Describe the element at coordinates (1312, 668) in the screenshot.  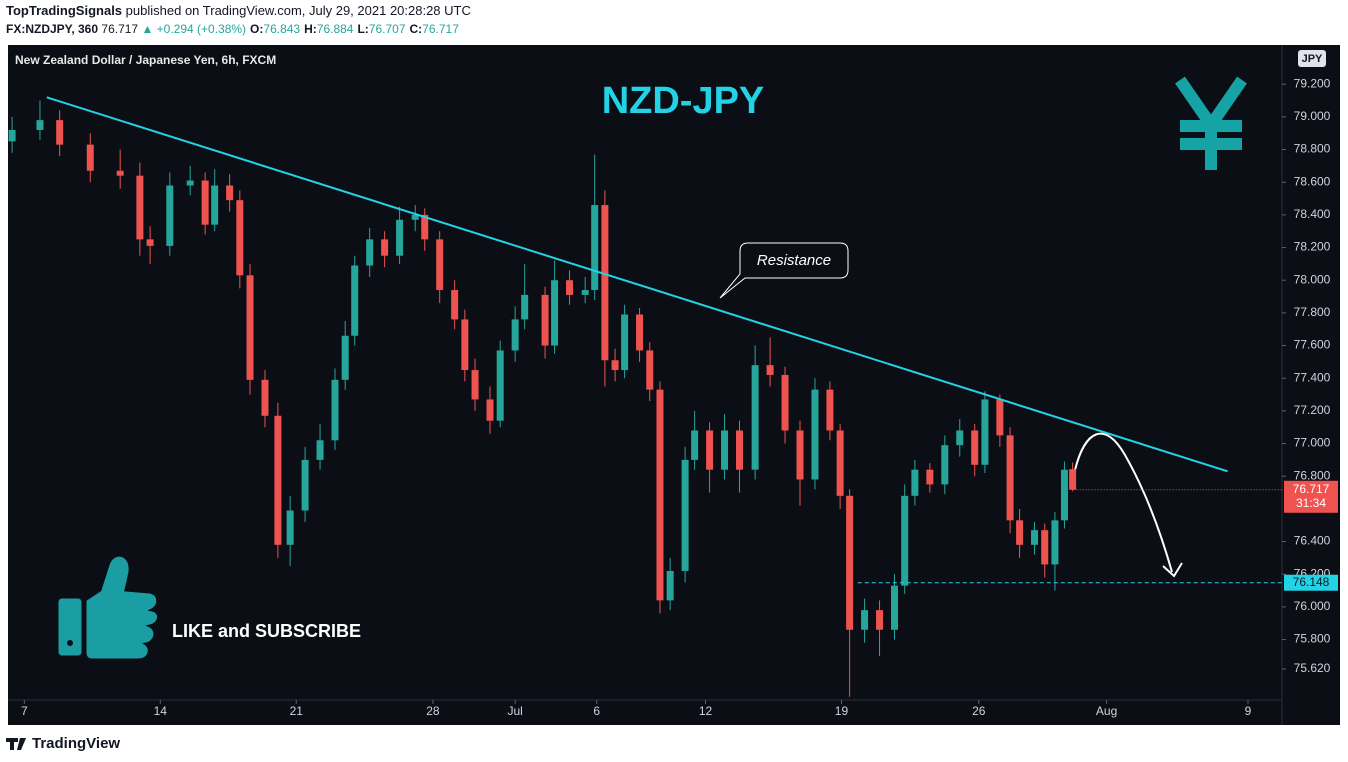
I see `y-tick-label: 75.620` at that location.